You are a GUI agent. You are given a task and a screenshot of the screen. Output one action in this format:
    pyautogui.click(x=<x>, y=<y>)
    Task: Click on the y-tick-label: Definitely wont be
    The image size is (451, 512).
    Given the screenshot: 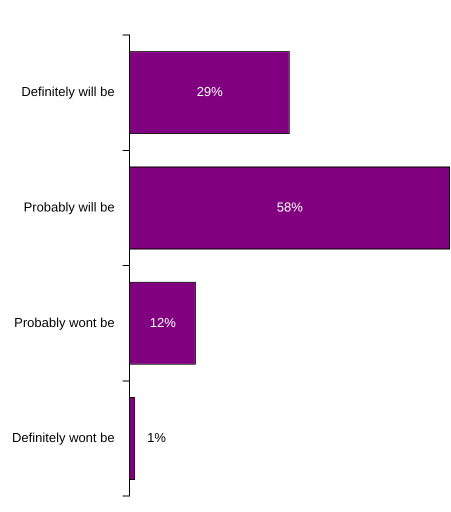 What is the action you would take?
    pyautogui.click(x=63, y=438)
    